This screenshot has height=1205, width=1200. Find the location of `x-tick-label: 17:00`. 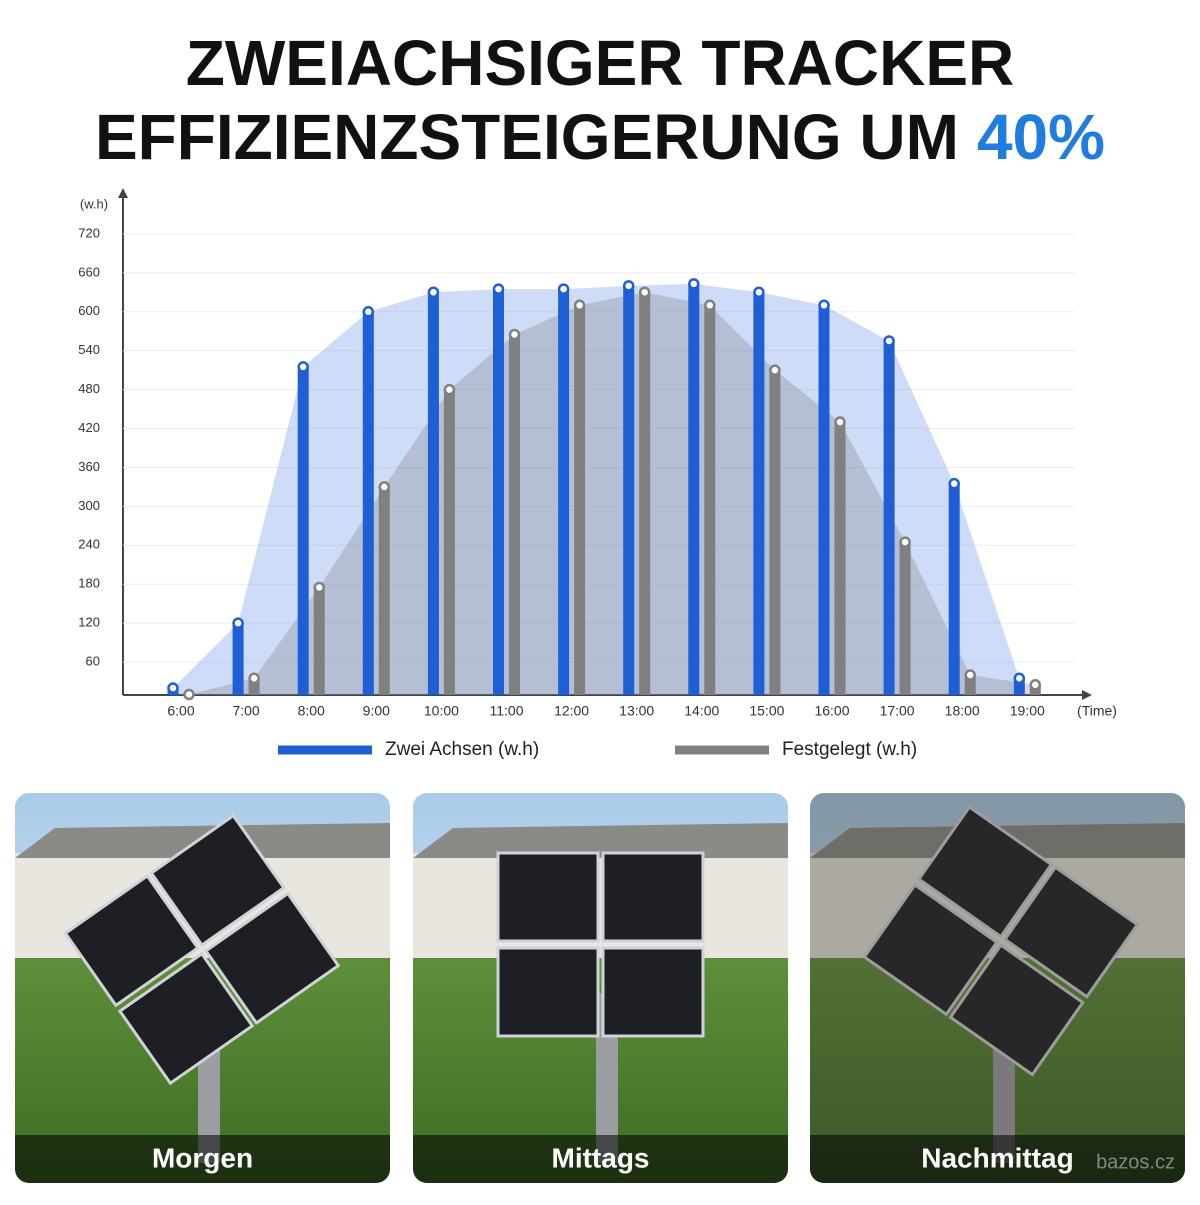

x-tick-label: 17:00 is located at coordinates (897, 711).